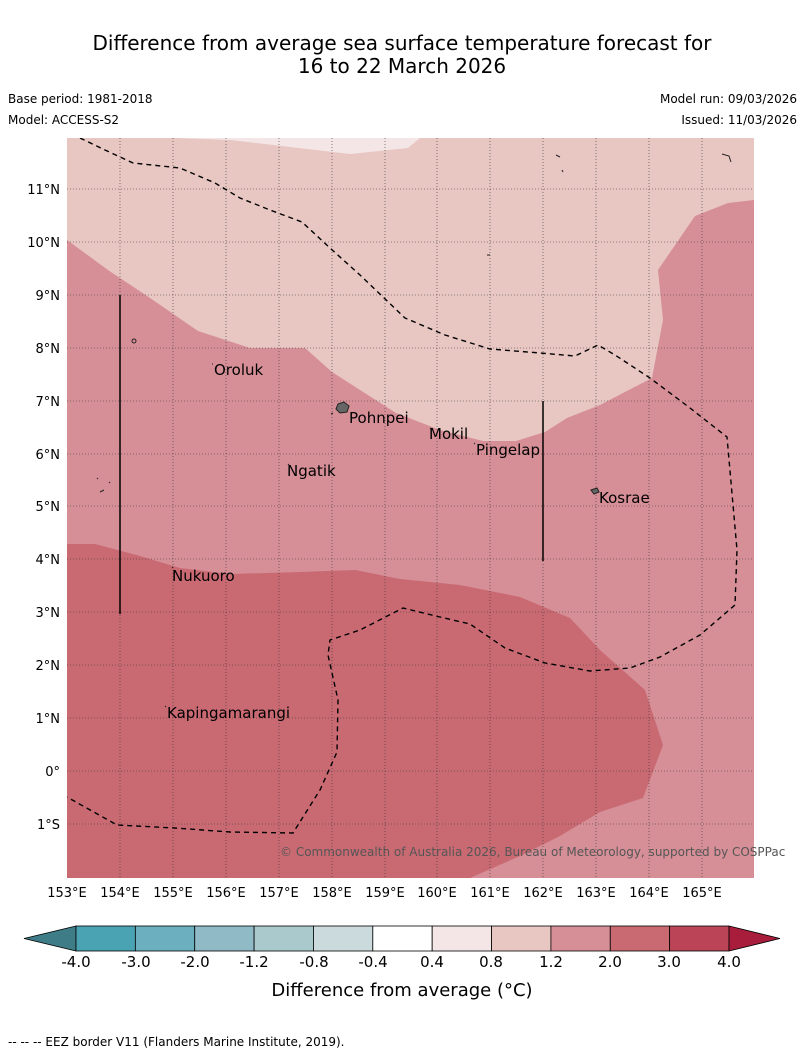  I want to click on colorbar-tick-label: -2.0, so click(195, 962).